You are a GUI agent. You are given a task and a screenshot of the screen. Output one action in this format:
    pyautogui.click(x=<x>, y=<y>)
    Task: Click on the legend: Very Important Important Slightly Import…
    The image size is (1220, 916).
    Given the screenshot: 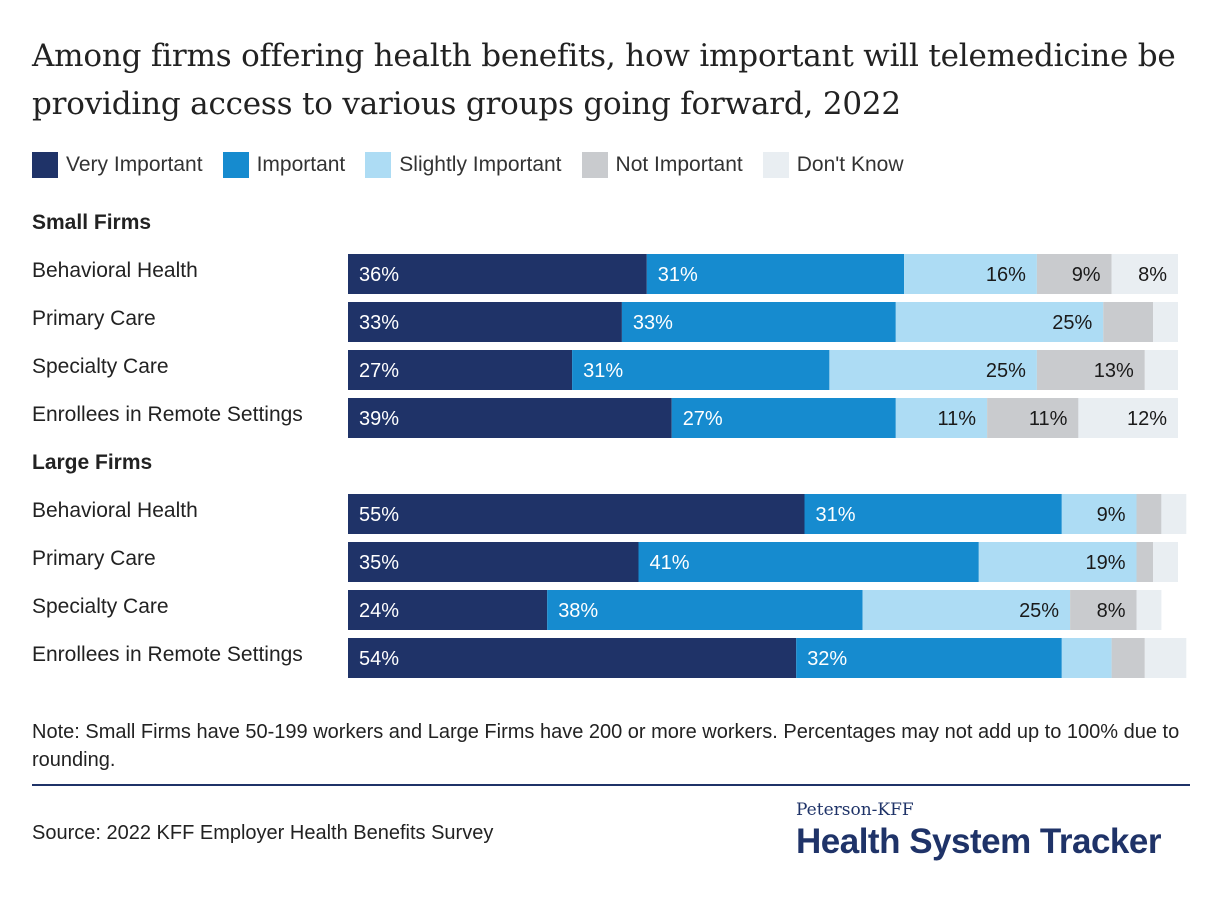 What is the action you would take?
    pyautogui.click(x=478, y=165)
    